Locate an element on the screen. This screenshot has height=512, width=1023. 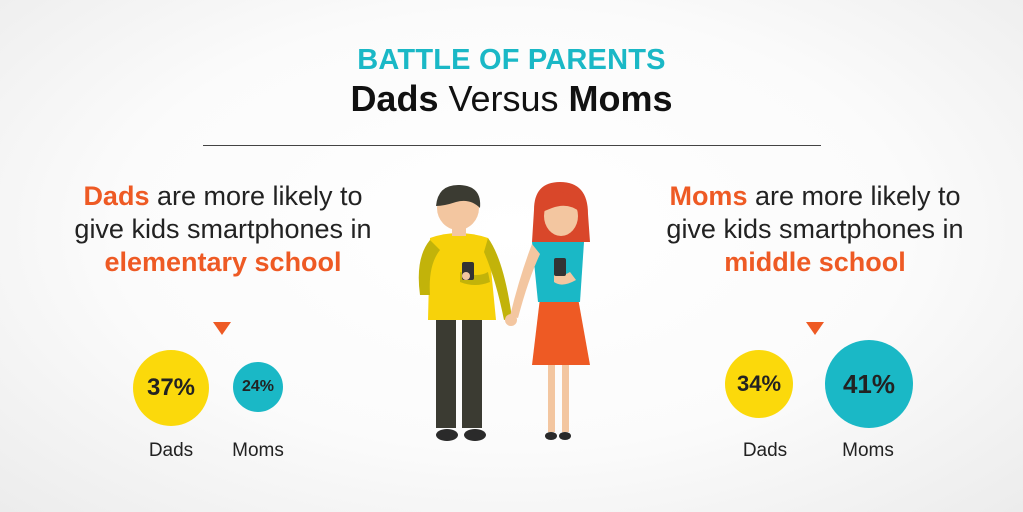
divider-line is located at coordinates (512, 145).